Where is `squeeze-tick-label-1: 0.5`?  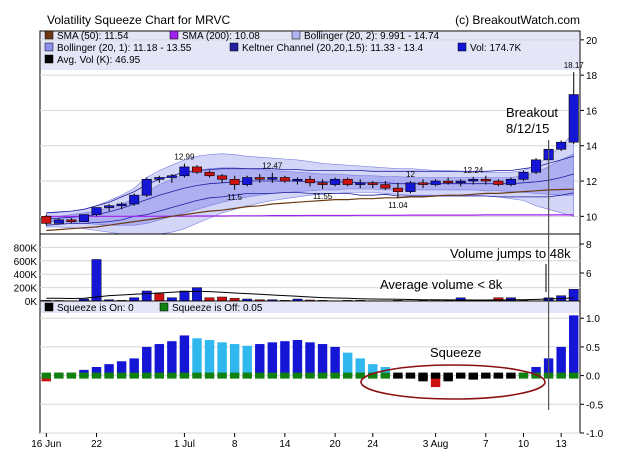 squeeze-tick-label-1: 0.5 is located at coordinates (593, 348).